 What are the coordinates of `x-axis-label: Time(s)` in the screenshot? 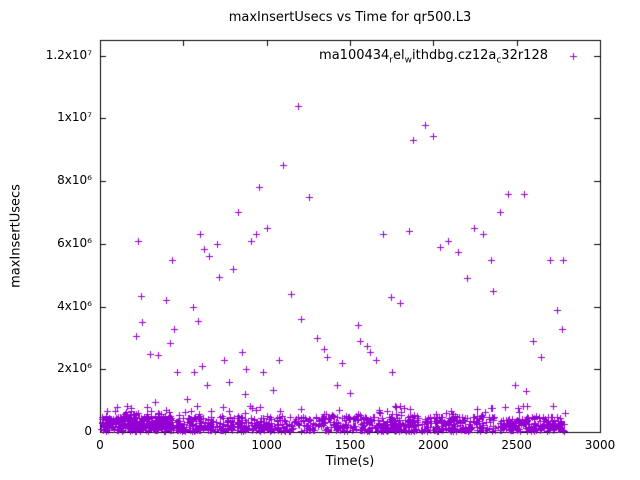 It's located at (350, 461).